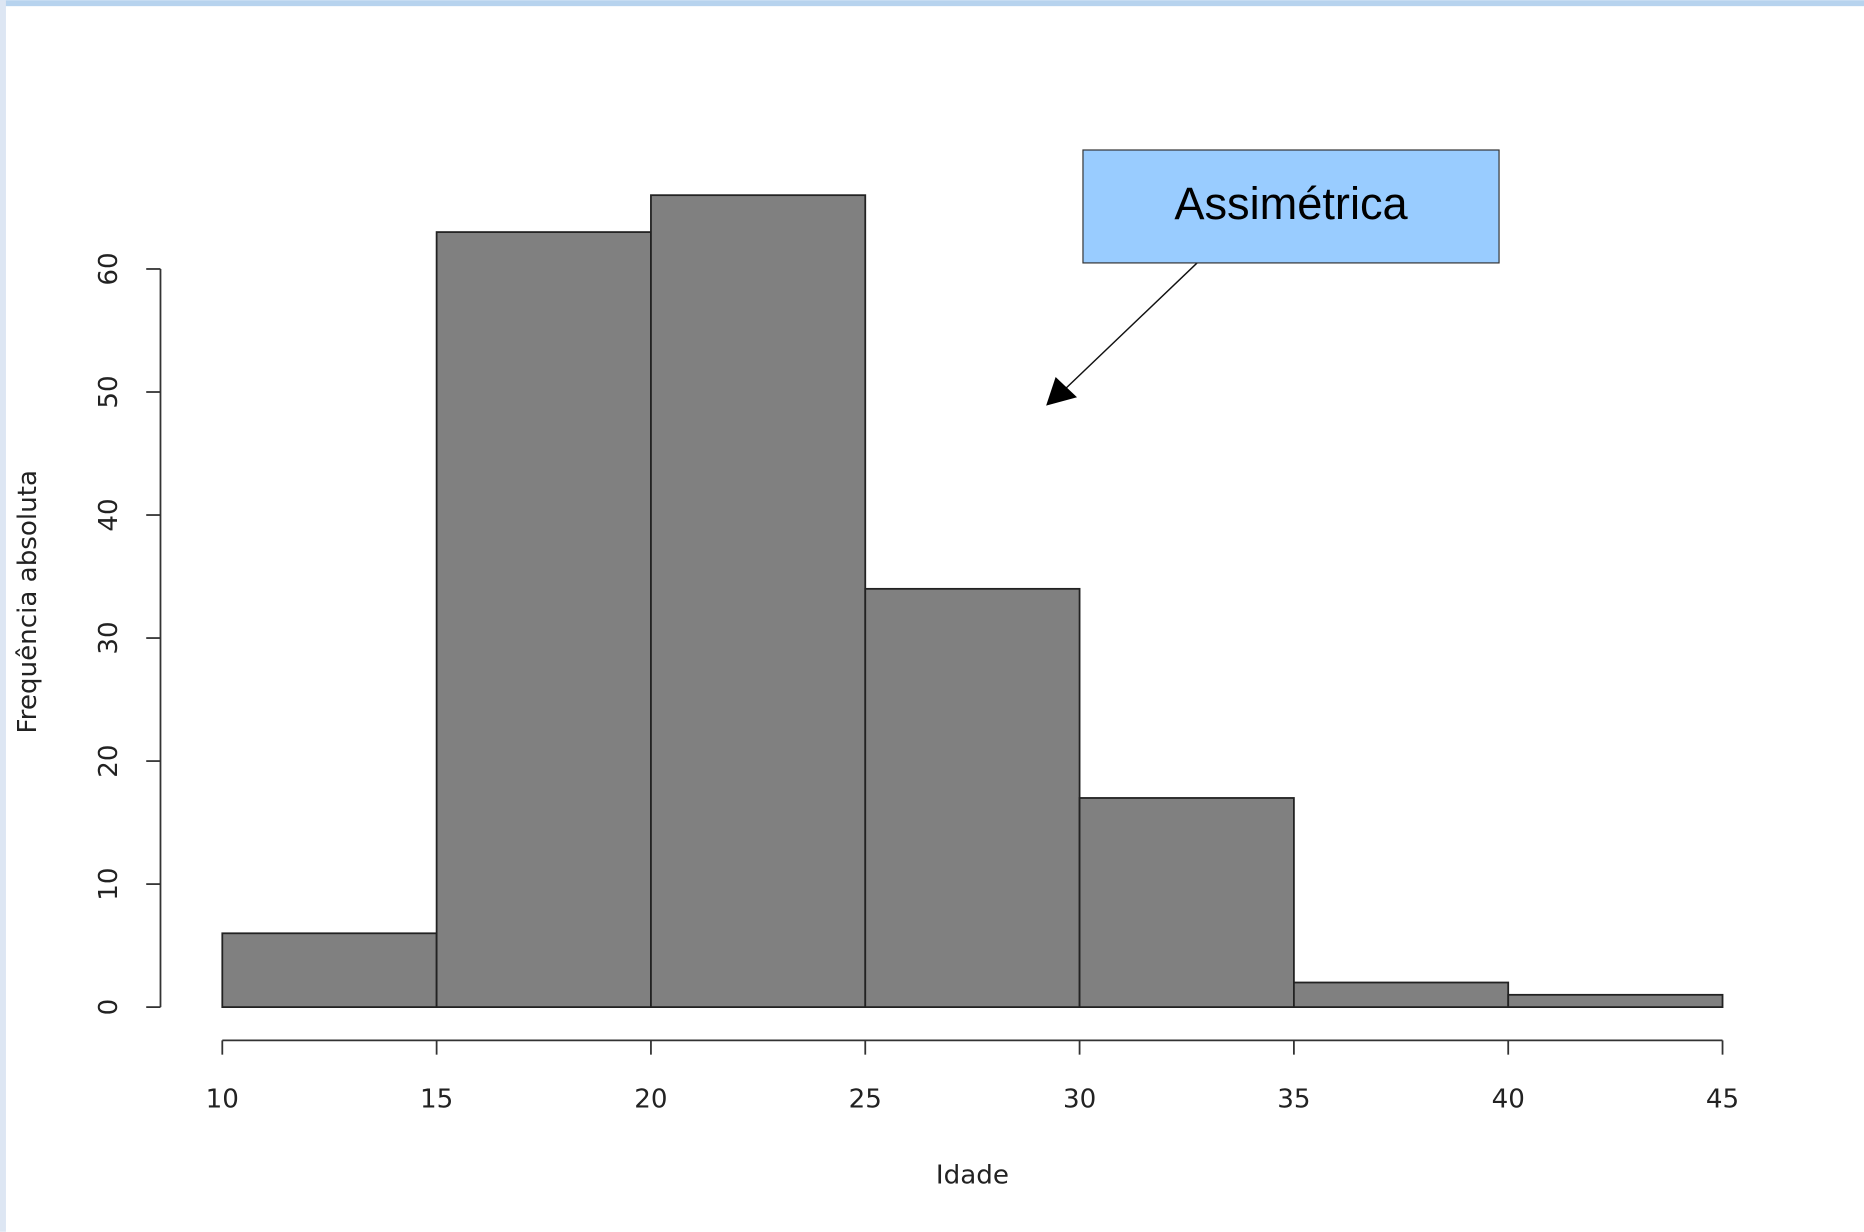  I want to click on x-tick-label: 40, so click(1508, 1099).